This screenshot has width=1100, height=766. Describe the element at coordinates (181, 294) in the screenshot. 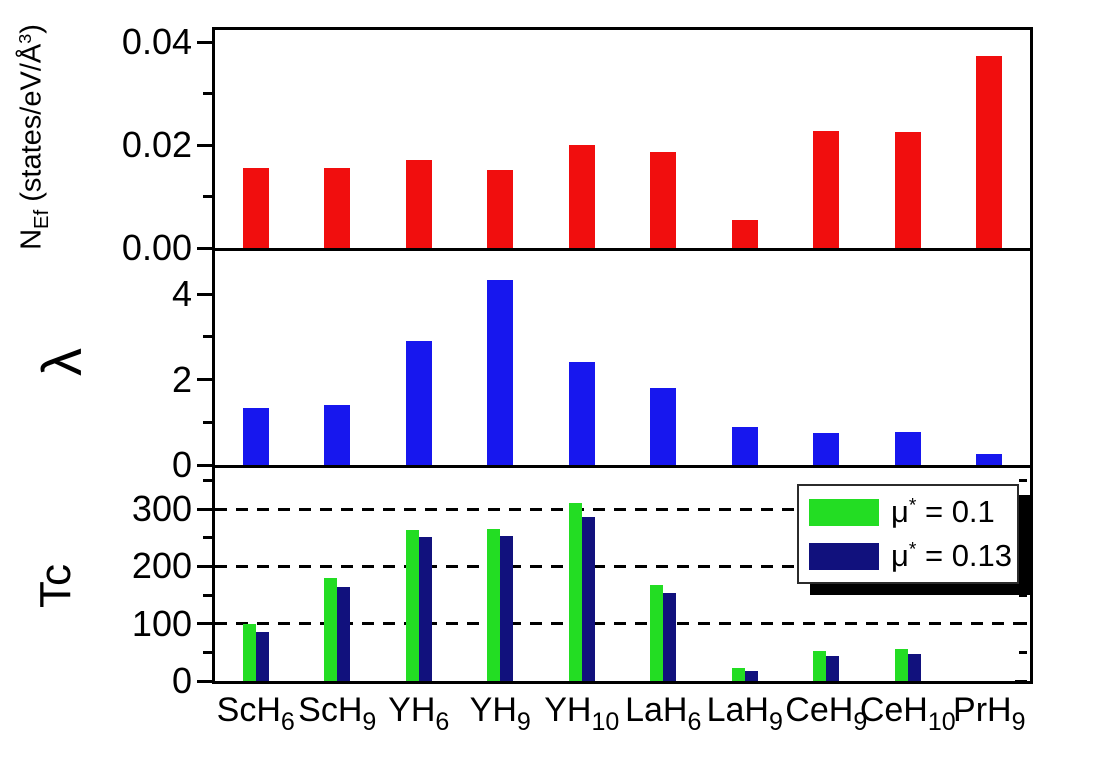

I see `y-tick-label-lambda-4: 4` at that location.